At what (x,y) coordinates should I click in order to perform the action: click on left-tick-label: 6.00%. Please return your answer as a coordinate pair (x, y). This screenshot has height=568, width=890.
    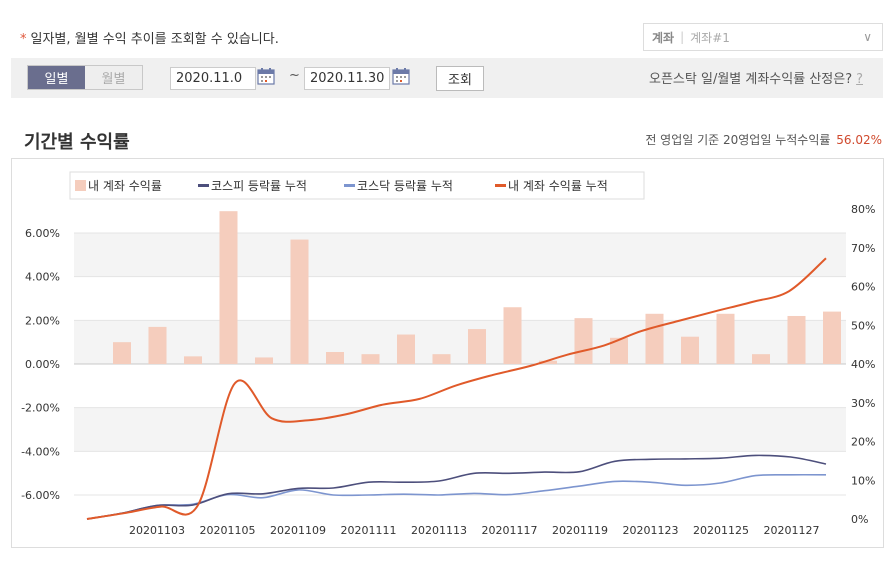
    Looking at the image, I should click on (42, 233).